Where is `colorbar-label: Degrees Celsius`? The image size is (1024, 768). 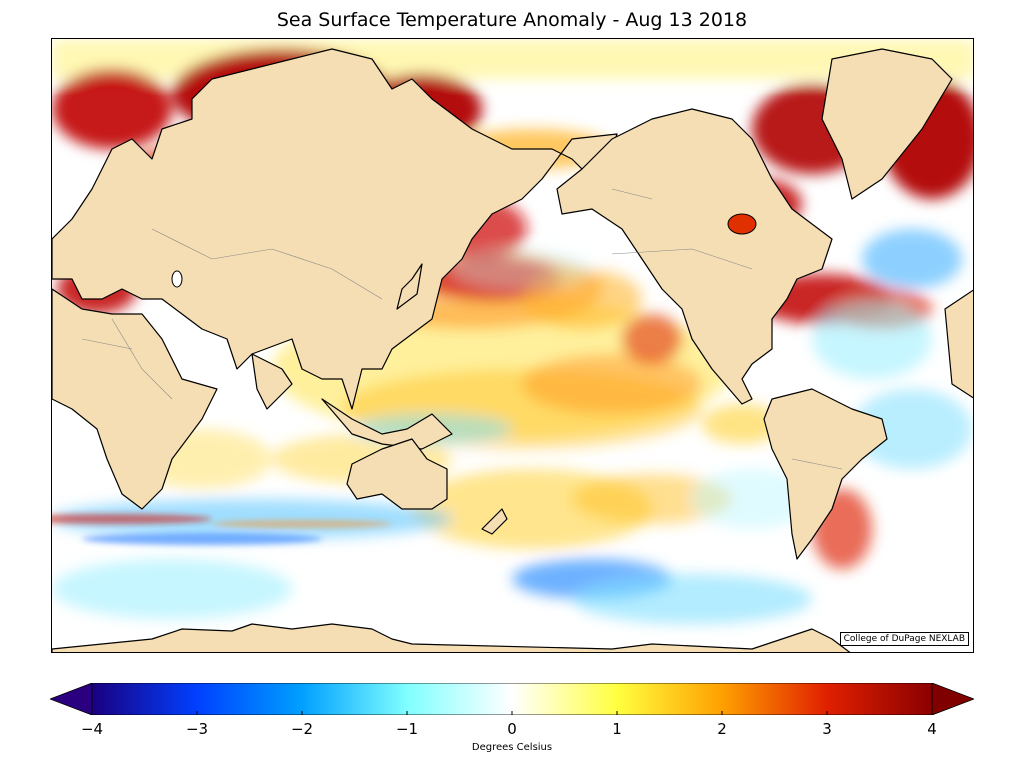 colorbar-label: Degrees Celsius is located at coordinates (512, 747).